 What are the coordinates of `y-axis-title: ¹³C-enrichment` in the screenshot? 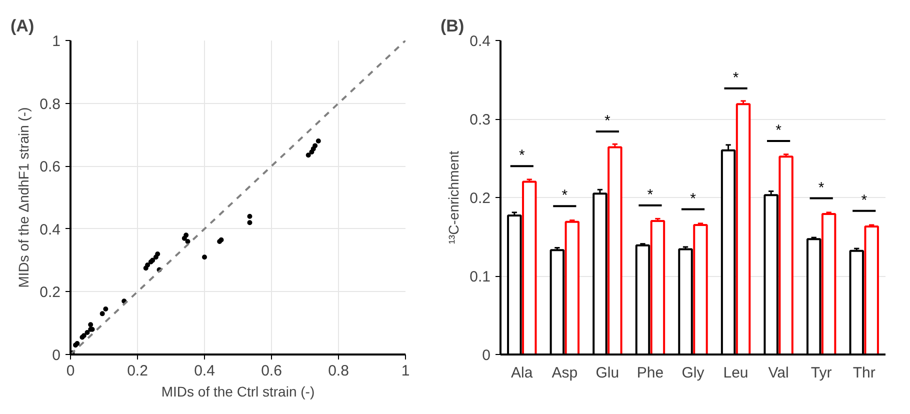 It's located at (454, 197).